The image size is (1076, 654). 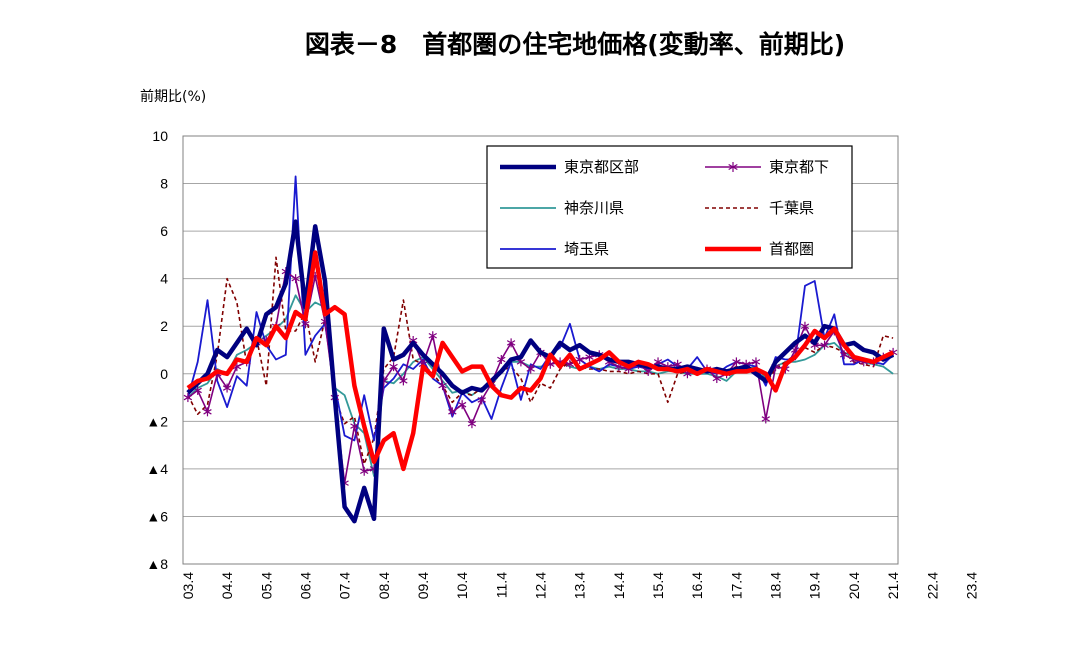 I want to click on x-tick-label: 03.4, so click(x=188, y=585).